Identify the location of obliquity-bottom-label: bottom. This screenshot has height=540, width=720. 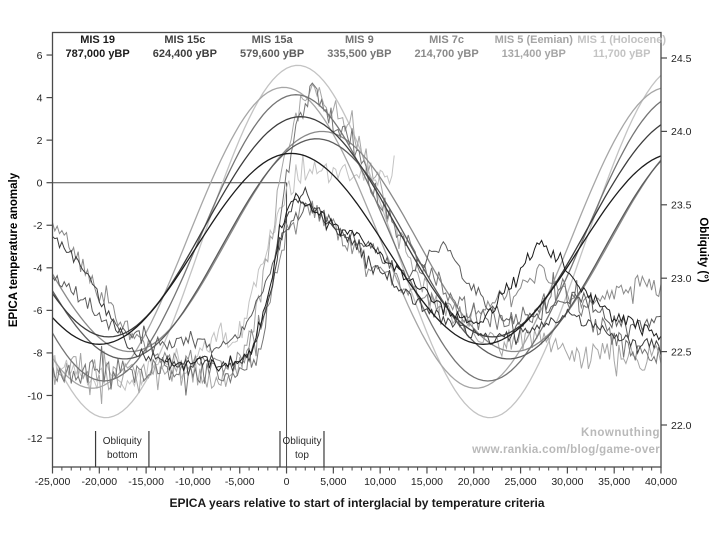
(122, 455).